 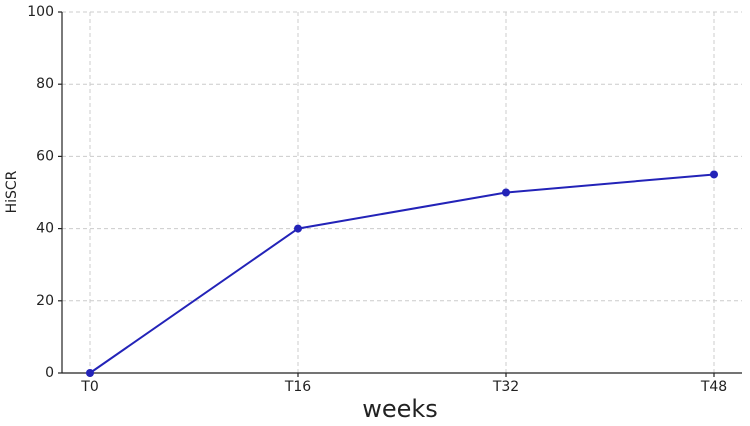 What do you see at coordinates (12, 191) in the screenshot?
I see `y-axis-label: HiSCR` at bounding box center [12, 191].